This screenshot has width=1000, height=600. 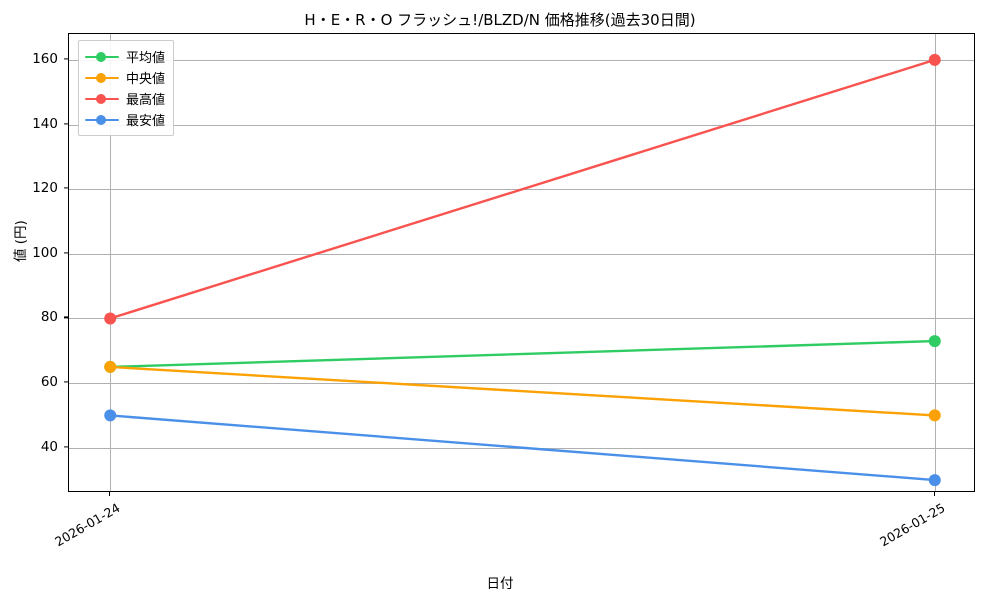 What do you see at coordinates (49, 317) in the screenshot?
I see `y-axis-tick-label: 80` at bounding box center [49, 317].